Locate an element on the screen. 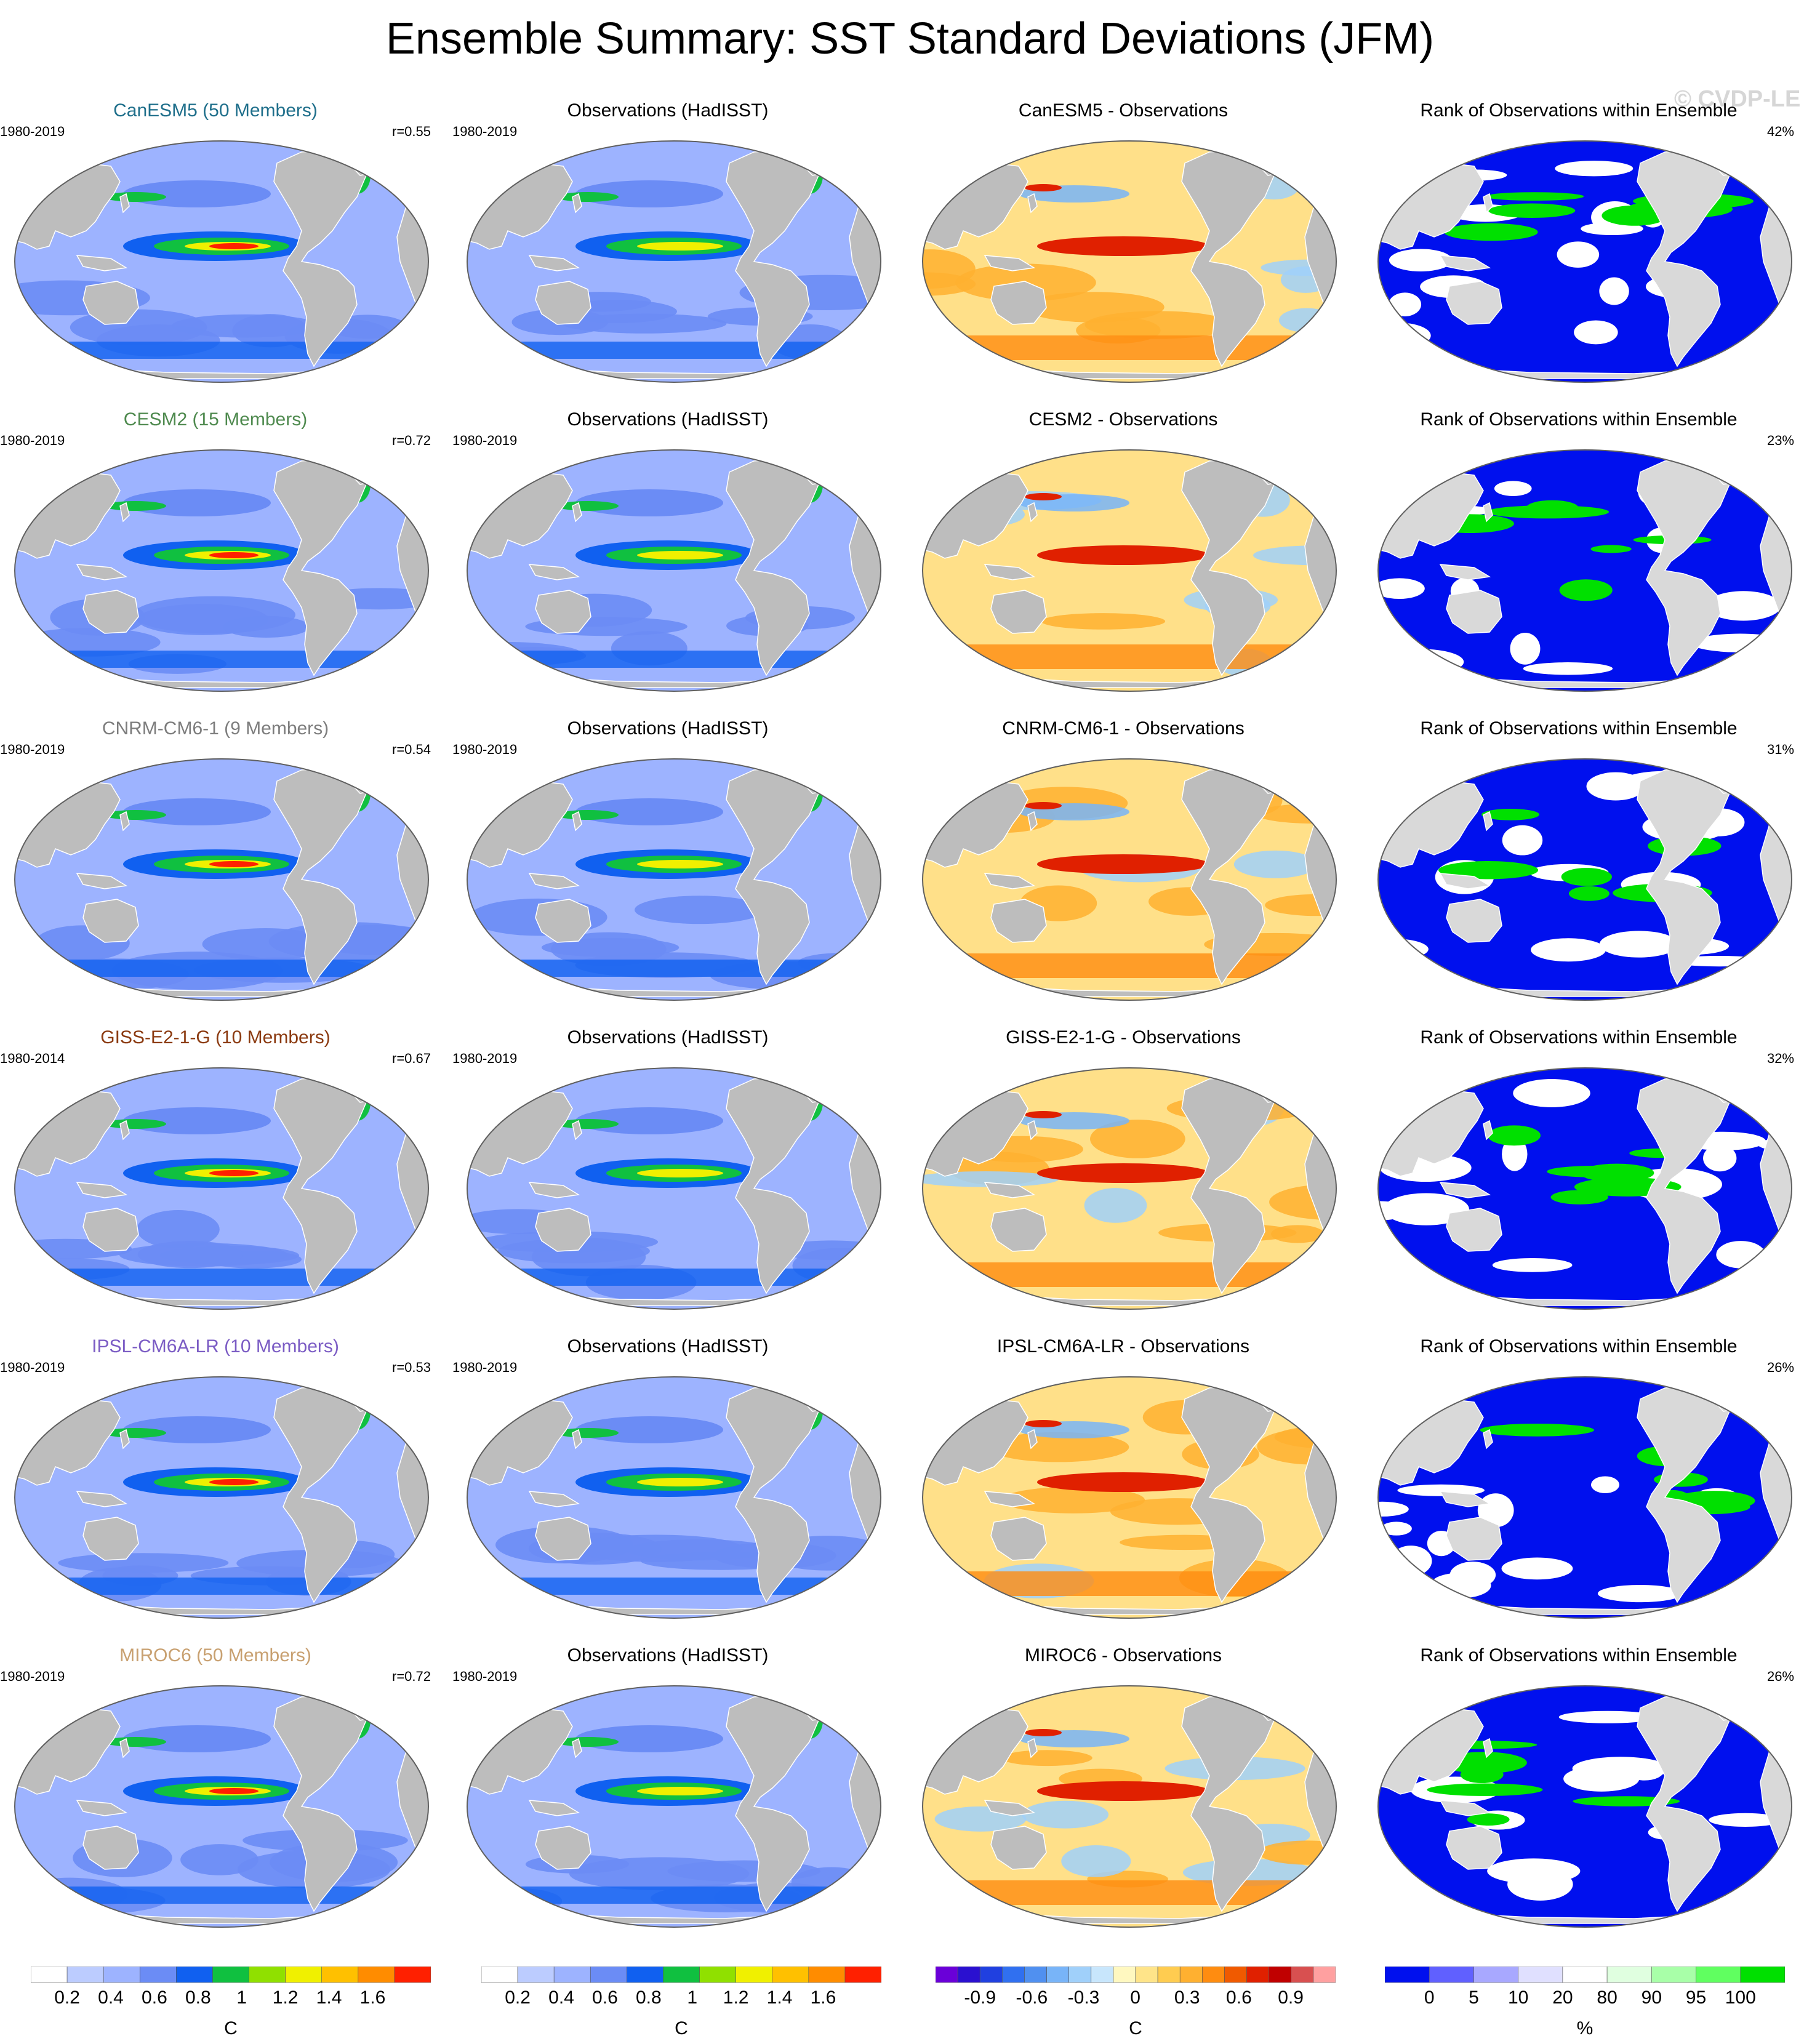  watermark: © CVDP-LE is located at coordinates (1738, 99).